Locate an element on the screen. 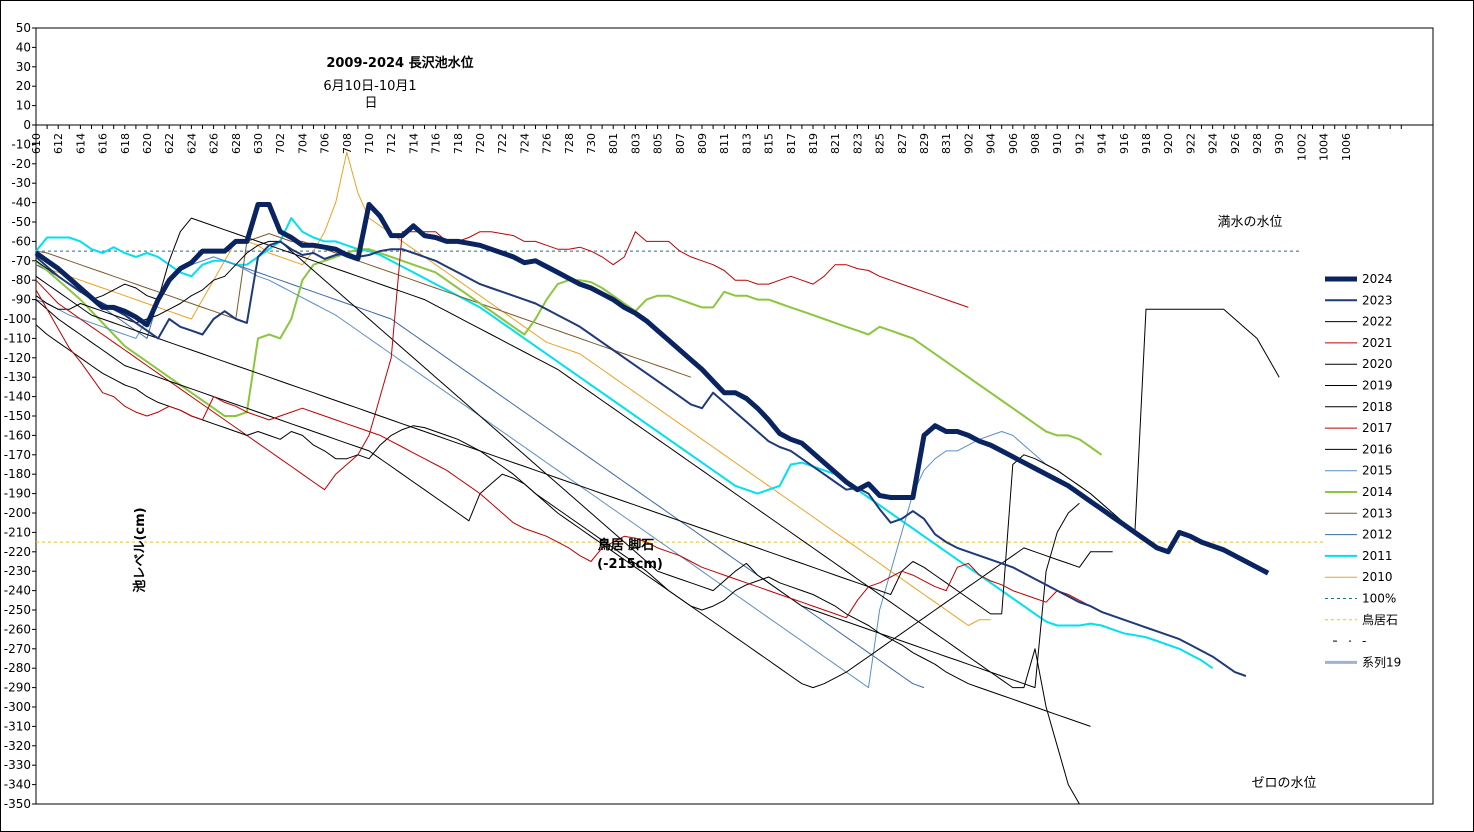  legend-label-2023: 2023 is located at coordinates (1377, 300).